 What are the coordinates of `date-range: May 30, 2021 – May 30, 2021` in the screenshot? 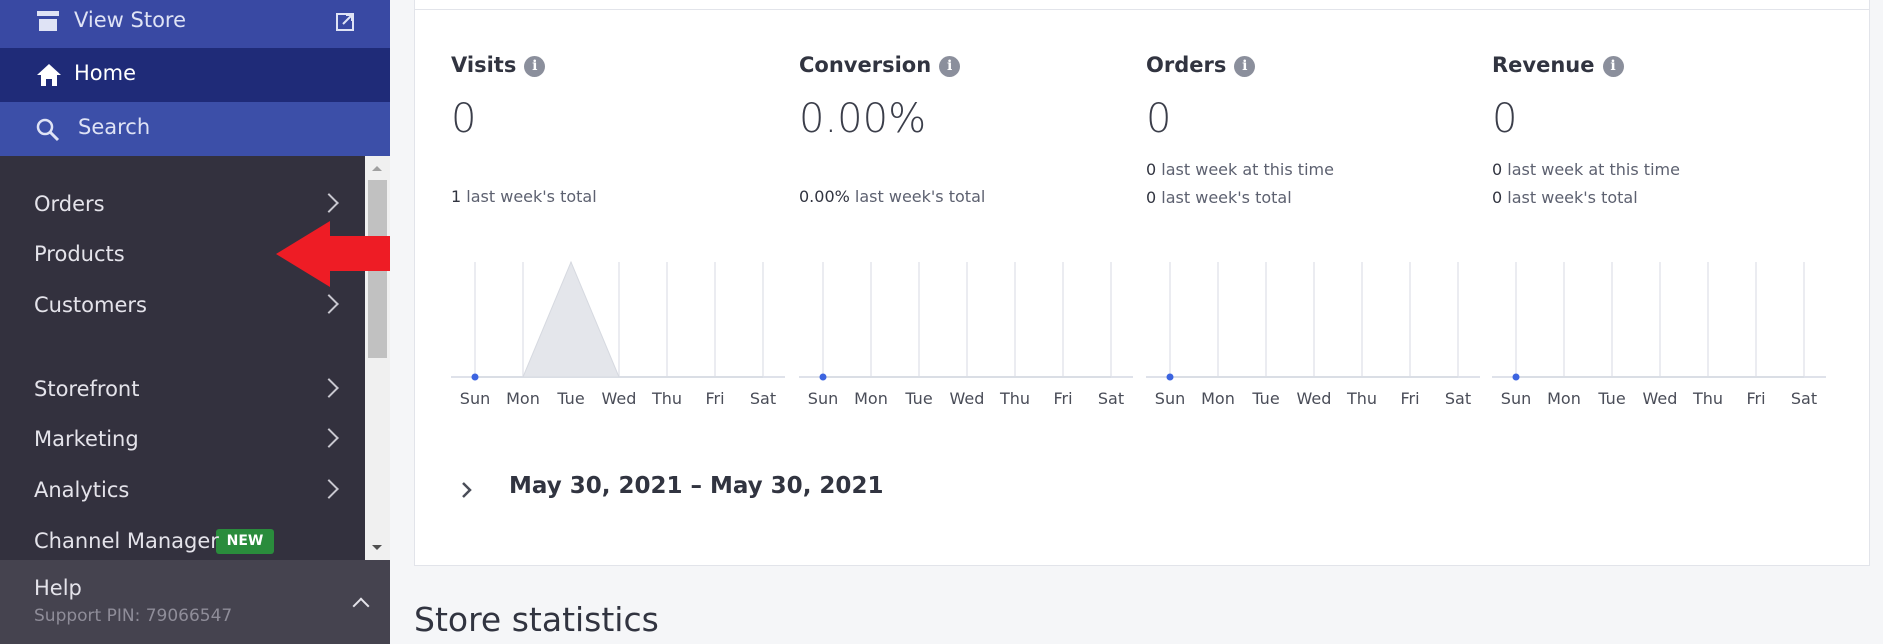 It's located at (696, 486).